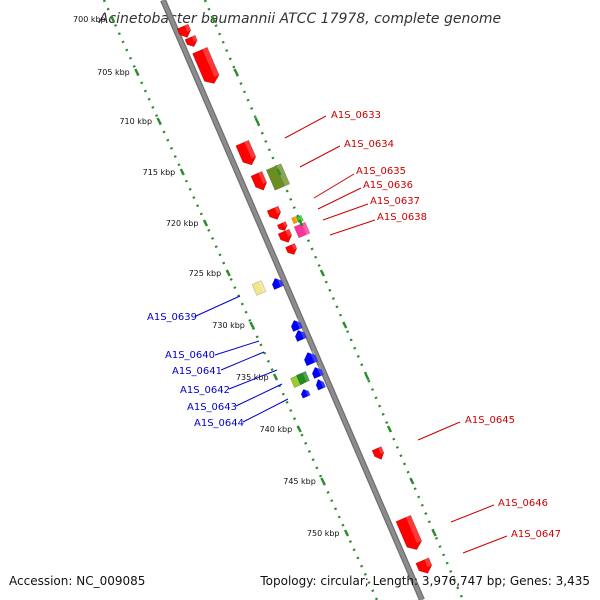  What do you see at coordinates (77, 581) in the screenshot?
I see `accession-text: Accession: NC_009085` at bounding box center [77, 581].